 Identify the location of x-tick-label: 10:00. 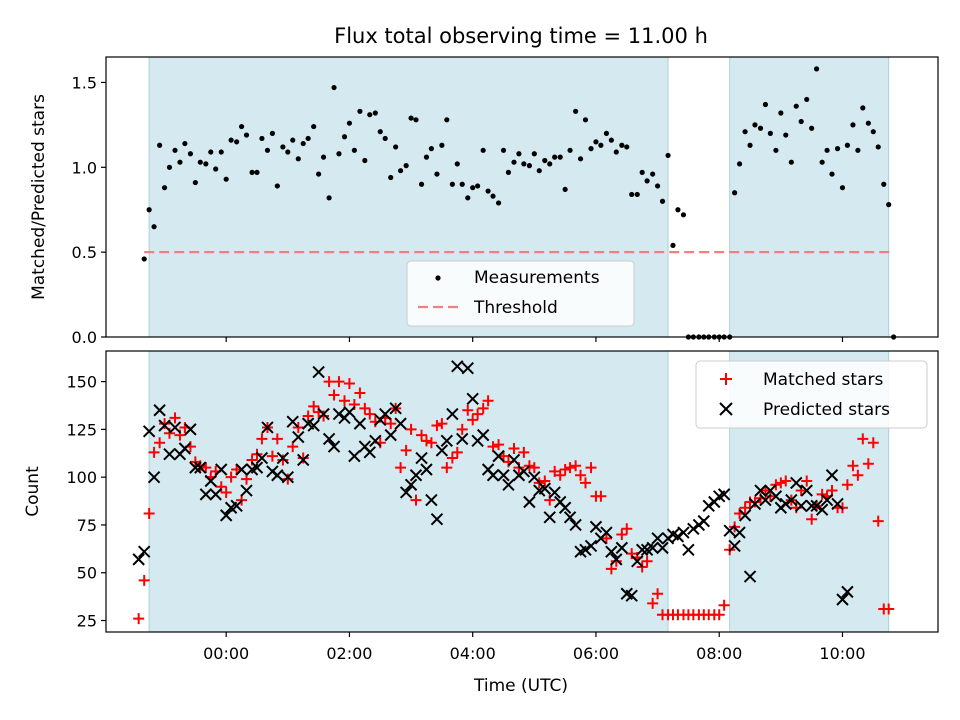
(842, 653).